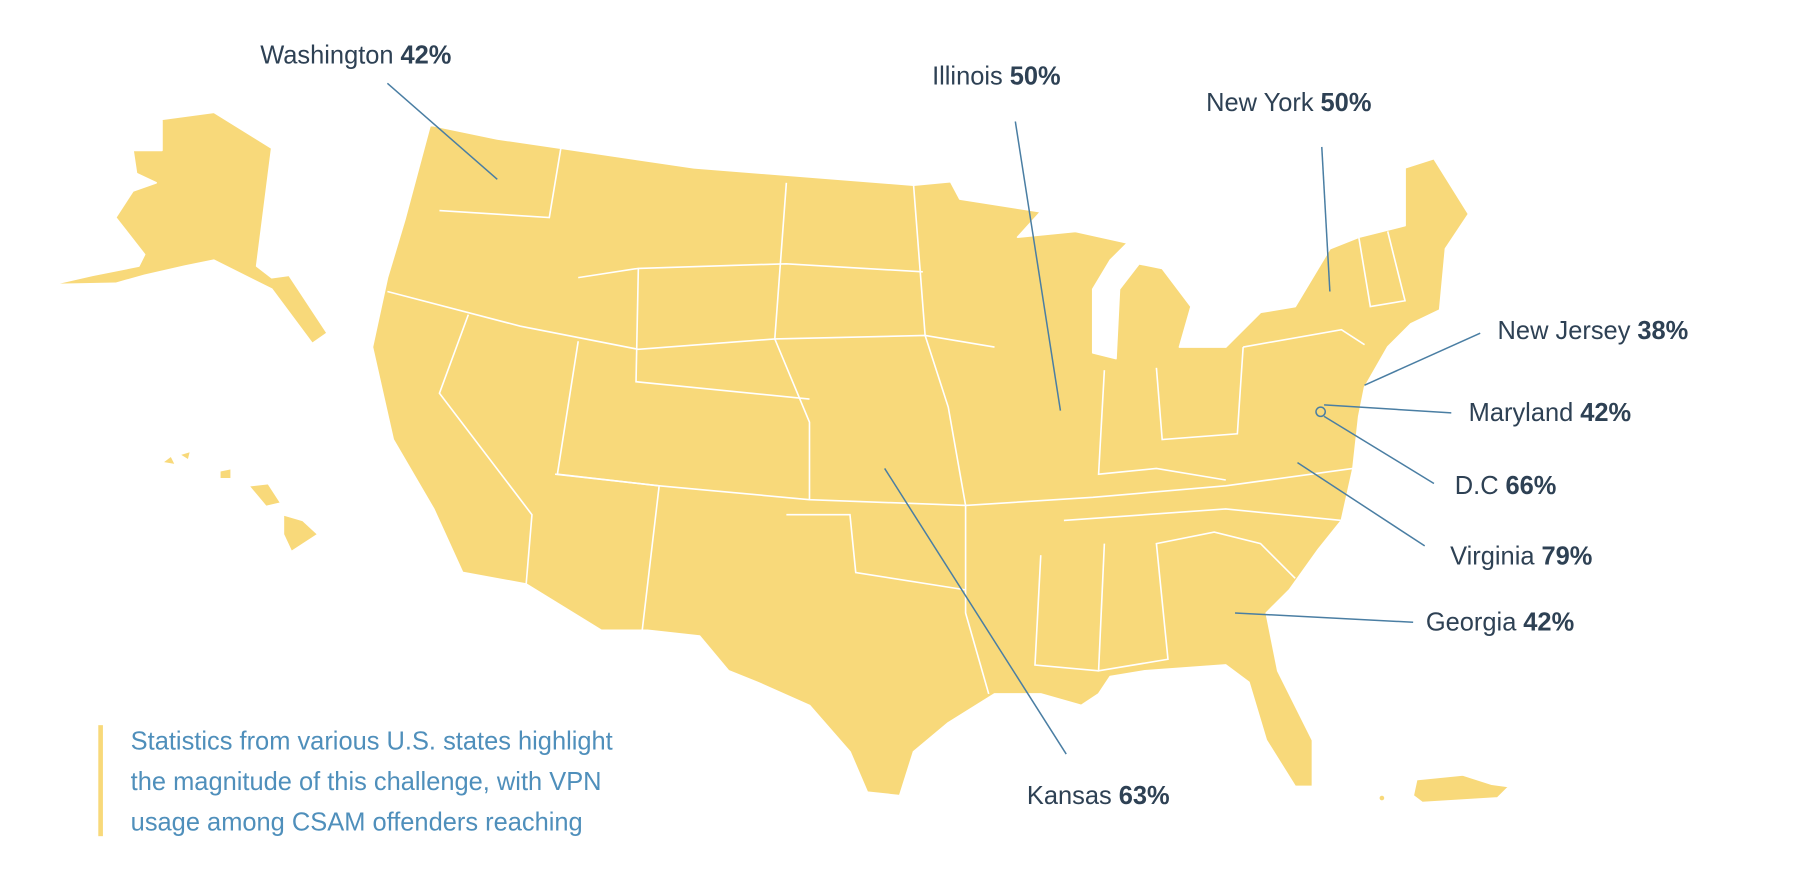 This screenshot has height=886, width=1804. I want to click on alaska, so click(190, 228).